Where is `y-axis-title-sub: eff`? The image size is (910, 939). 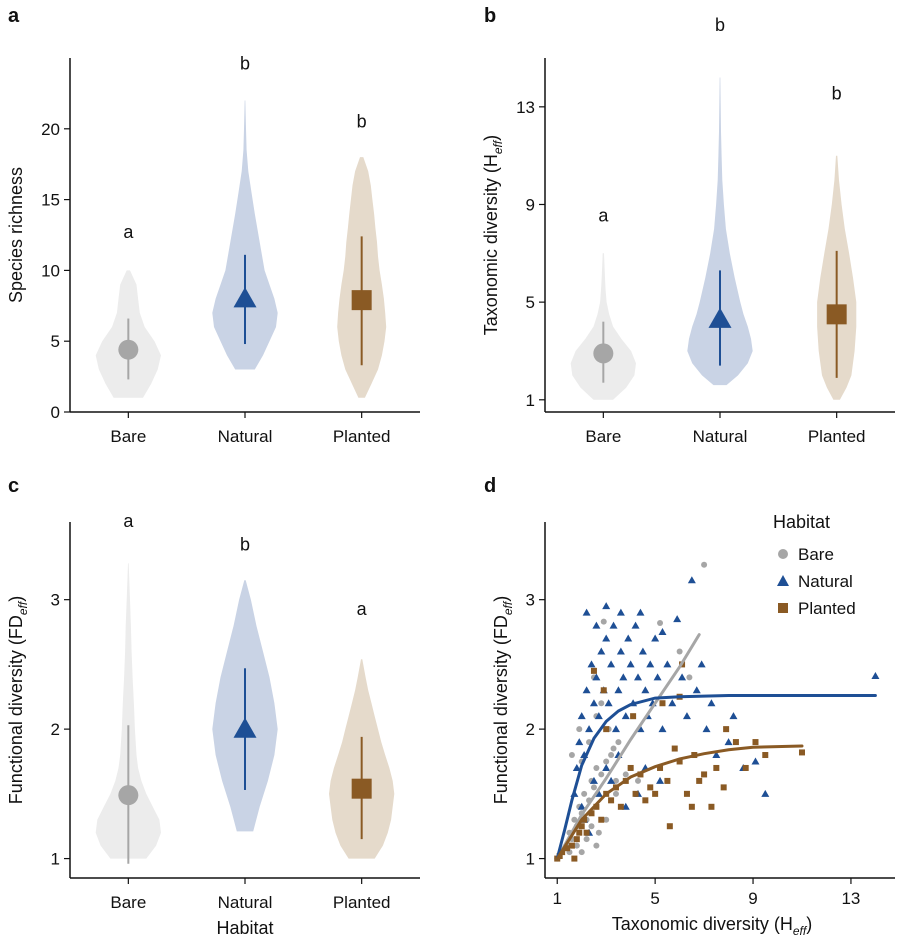
y-axis-title-sub: eff is located at coordinates (508, 607).